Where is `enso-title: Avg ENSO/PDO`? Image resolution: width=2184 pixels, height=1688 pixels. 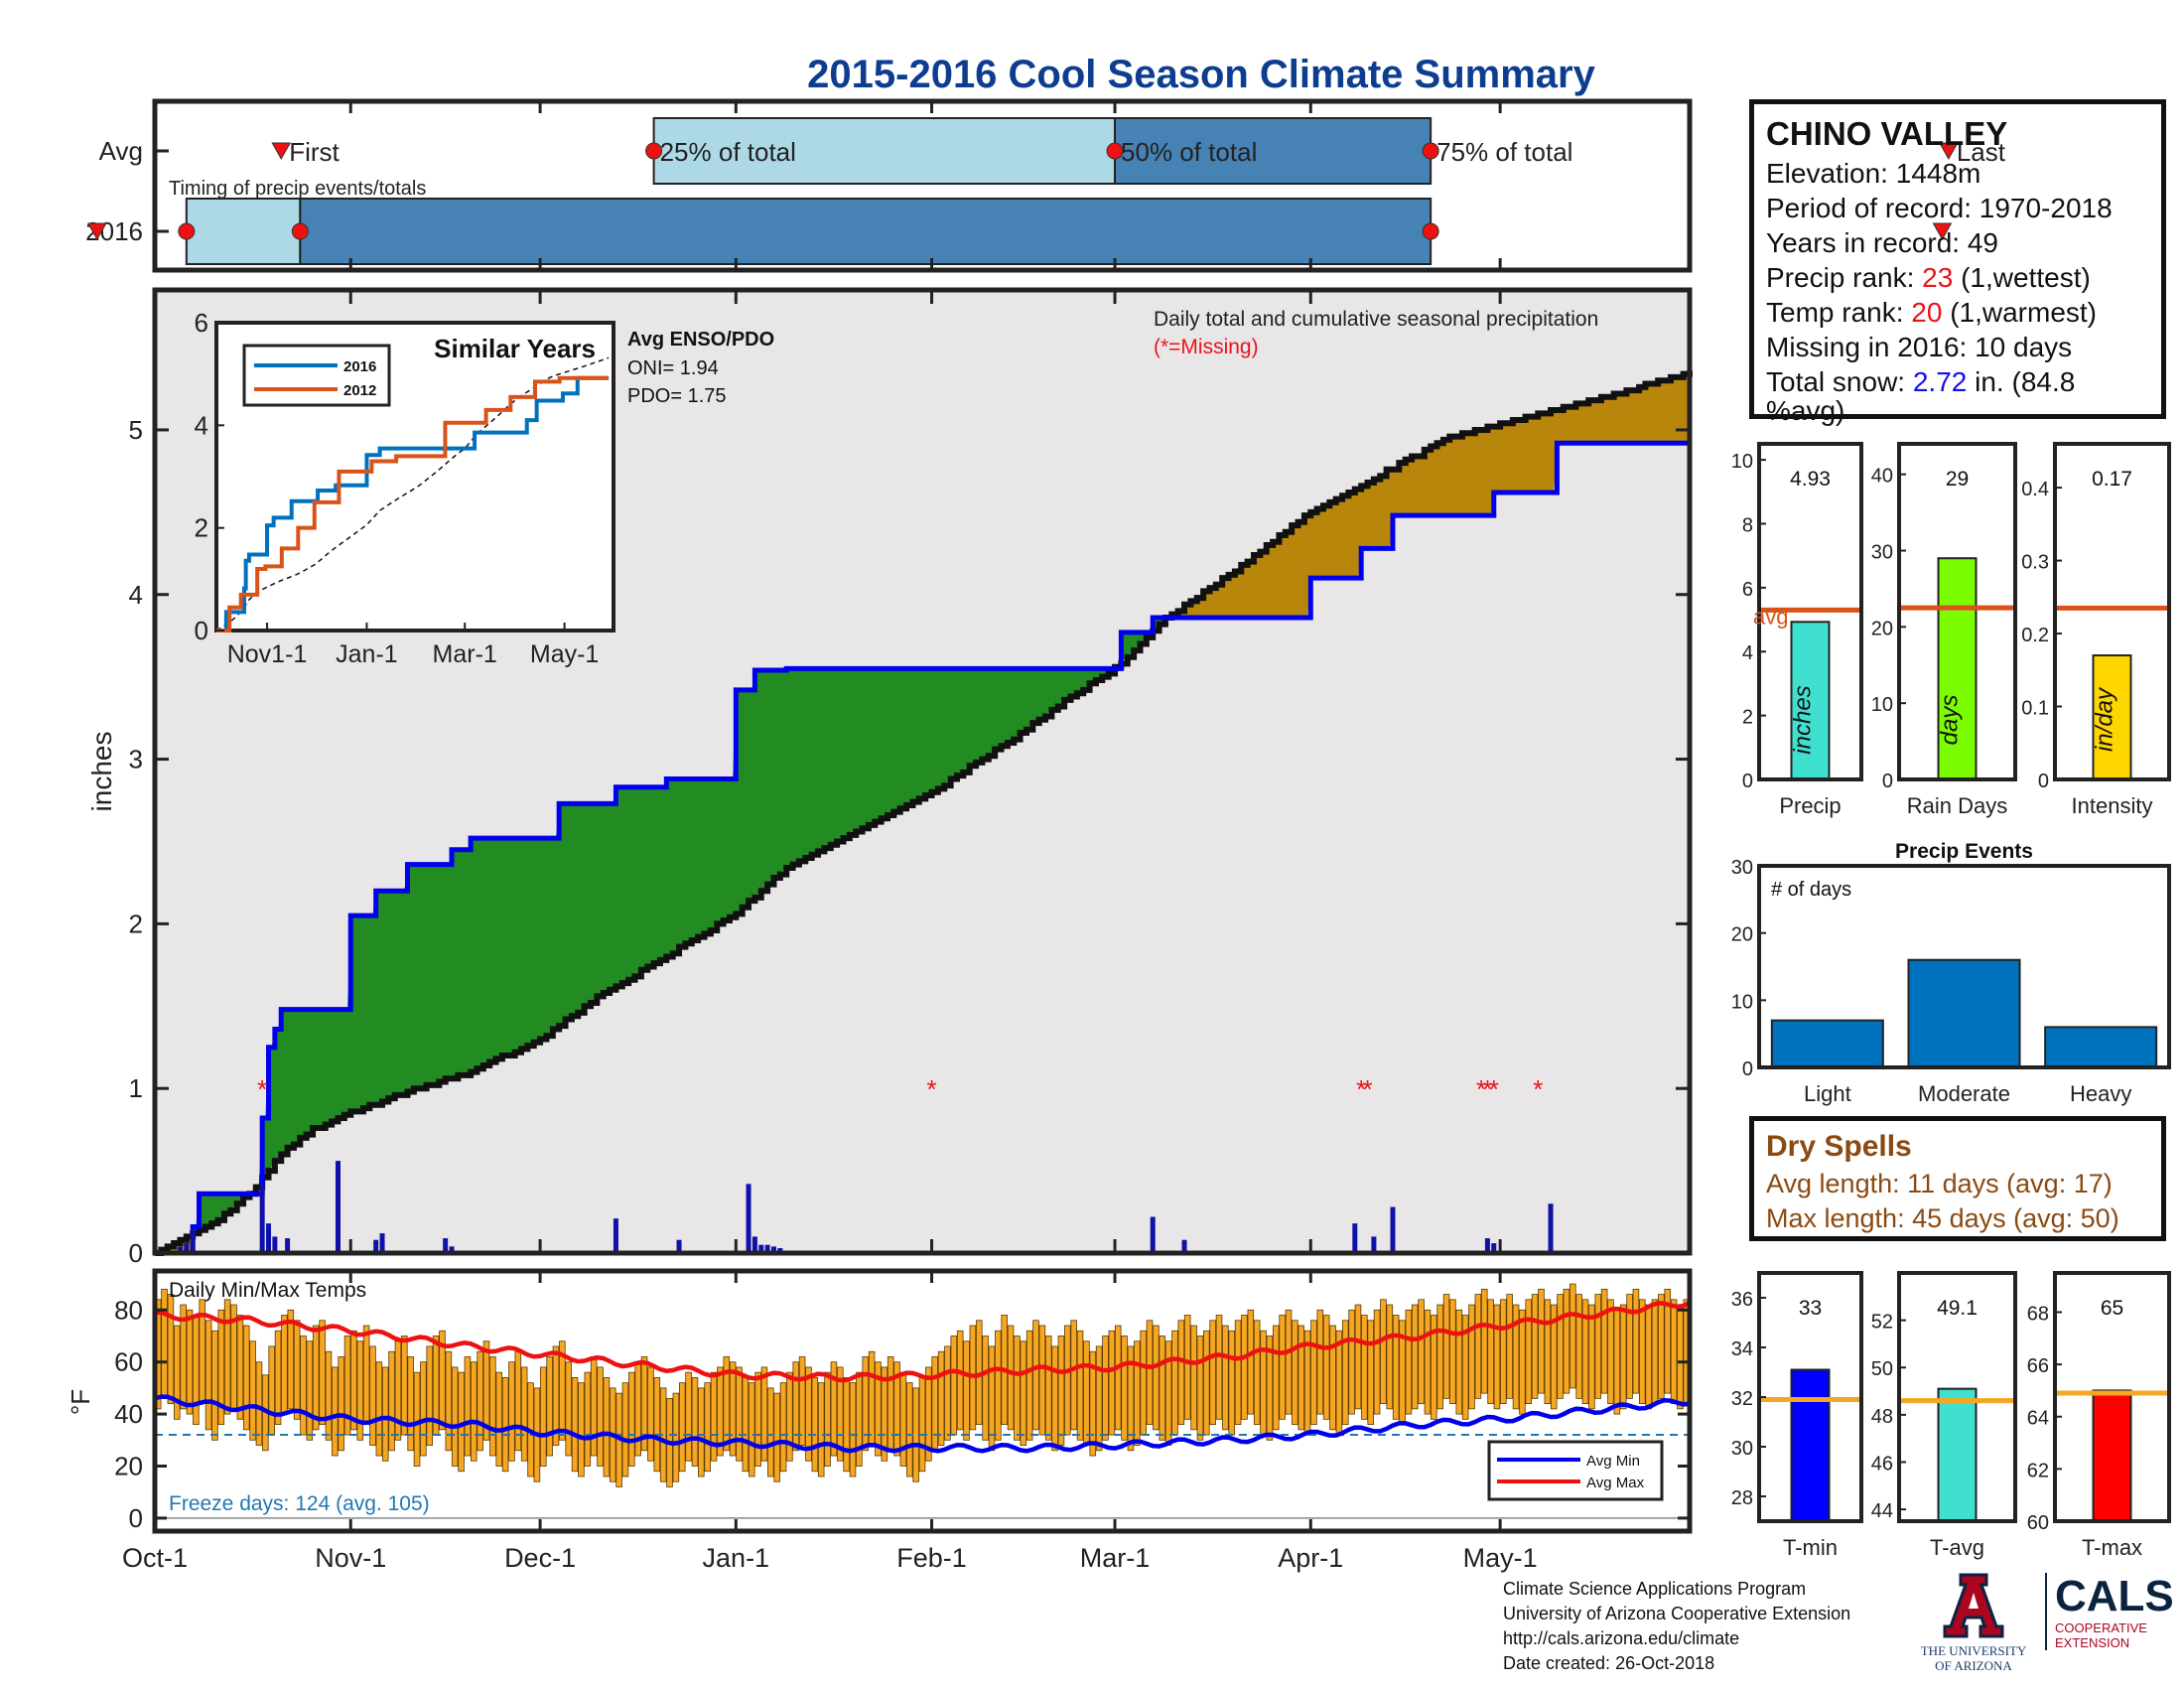 enso-title: Avg ENSO/PDO is located at coordinates (700, 340).